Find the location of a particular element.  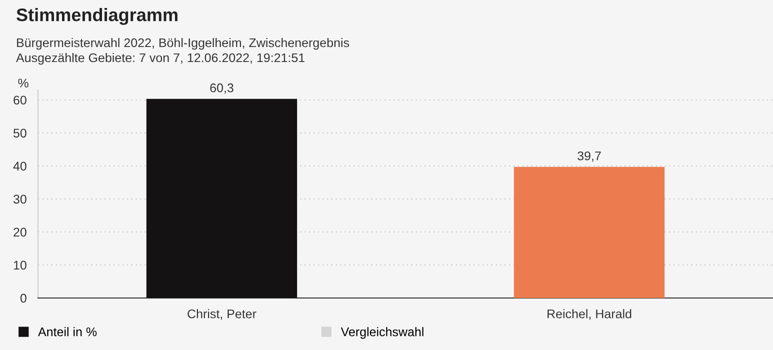

text: Ausgezählte Gebiete: 7 von 7, 12.06.2022, 19:21:51 is located at coordinates (160, 59).